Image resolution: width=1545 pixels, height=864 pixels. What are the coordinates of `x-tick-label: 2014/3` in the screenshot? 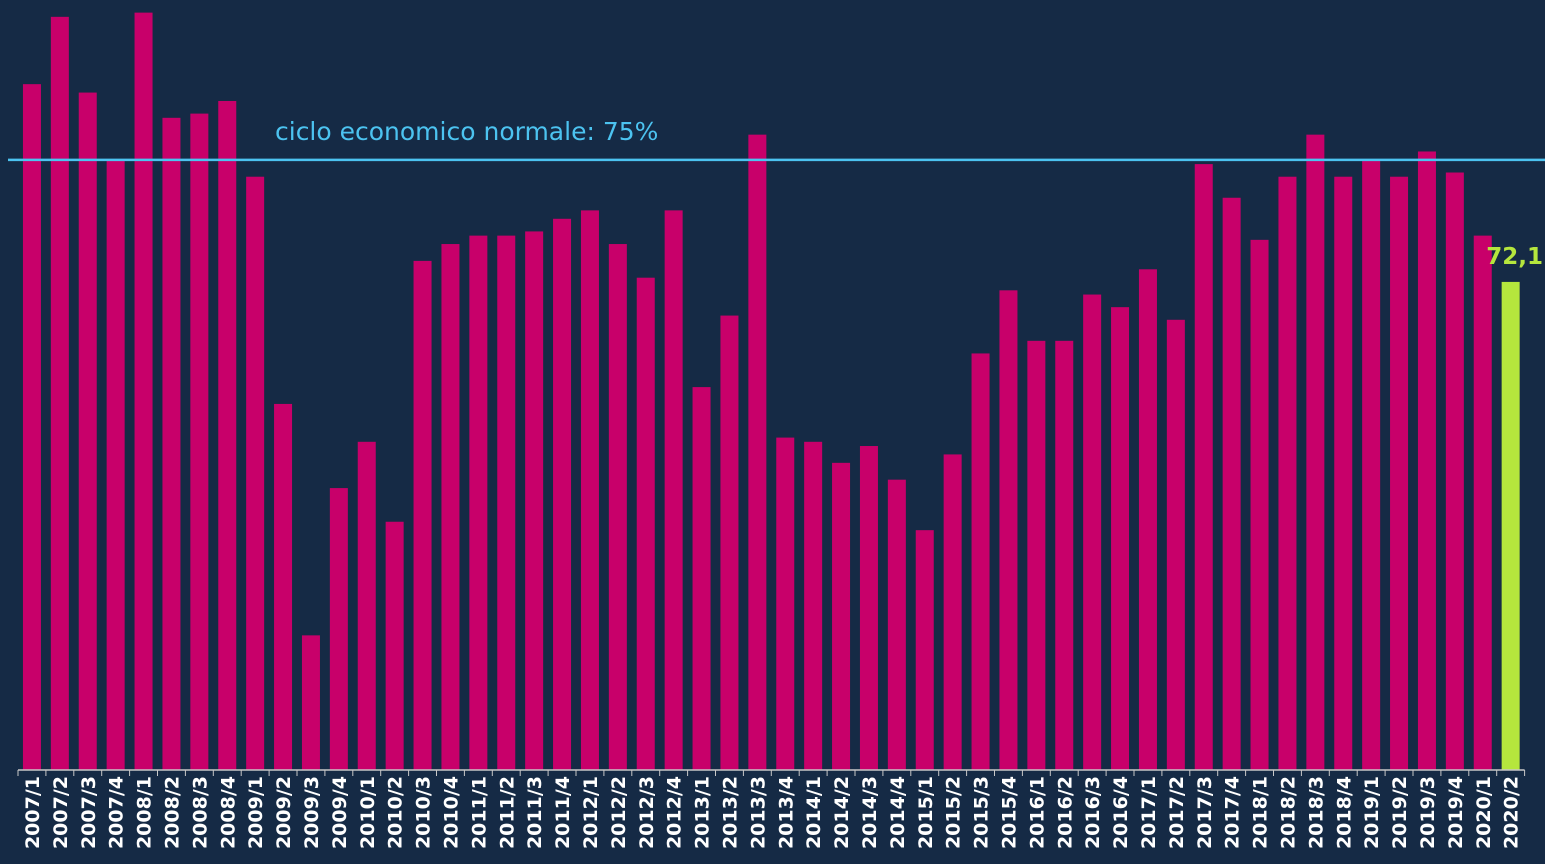 It's located at (870, 812).